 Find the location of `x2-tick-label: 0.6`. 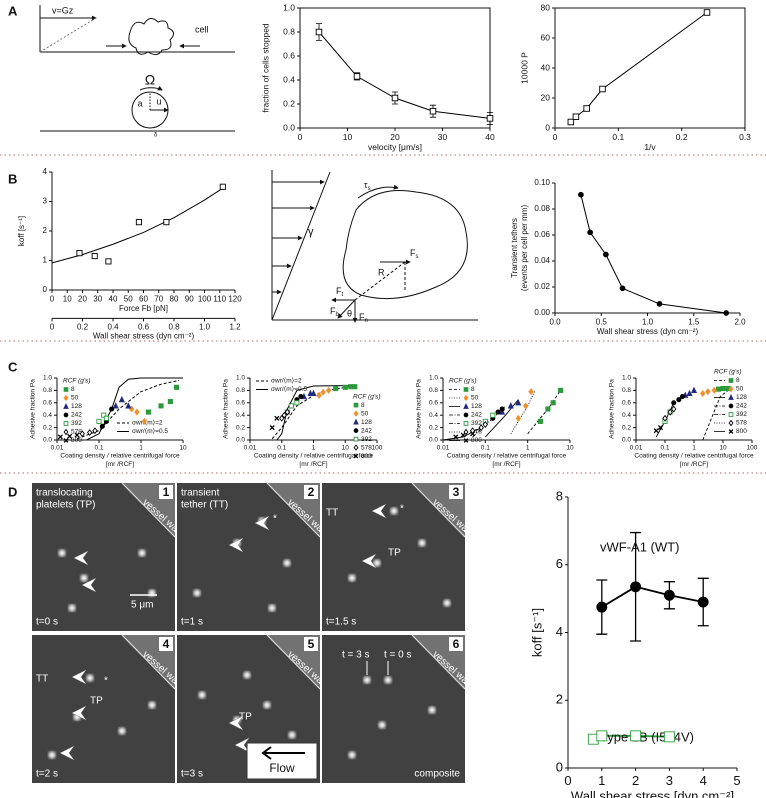

x2-tick-label: 0.6 is located at coordinates (144, 327).